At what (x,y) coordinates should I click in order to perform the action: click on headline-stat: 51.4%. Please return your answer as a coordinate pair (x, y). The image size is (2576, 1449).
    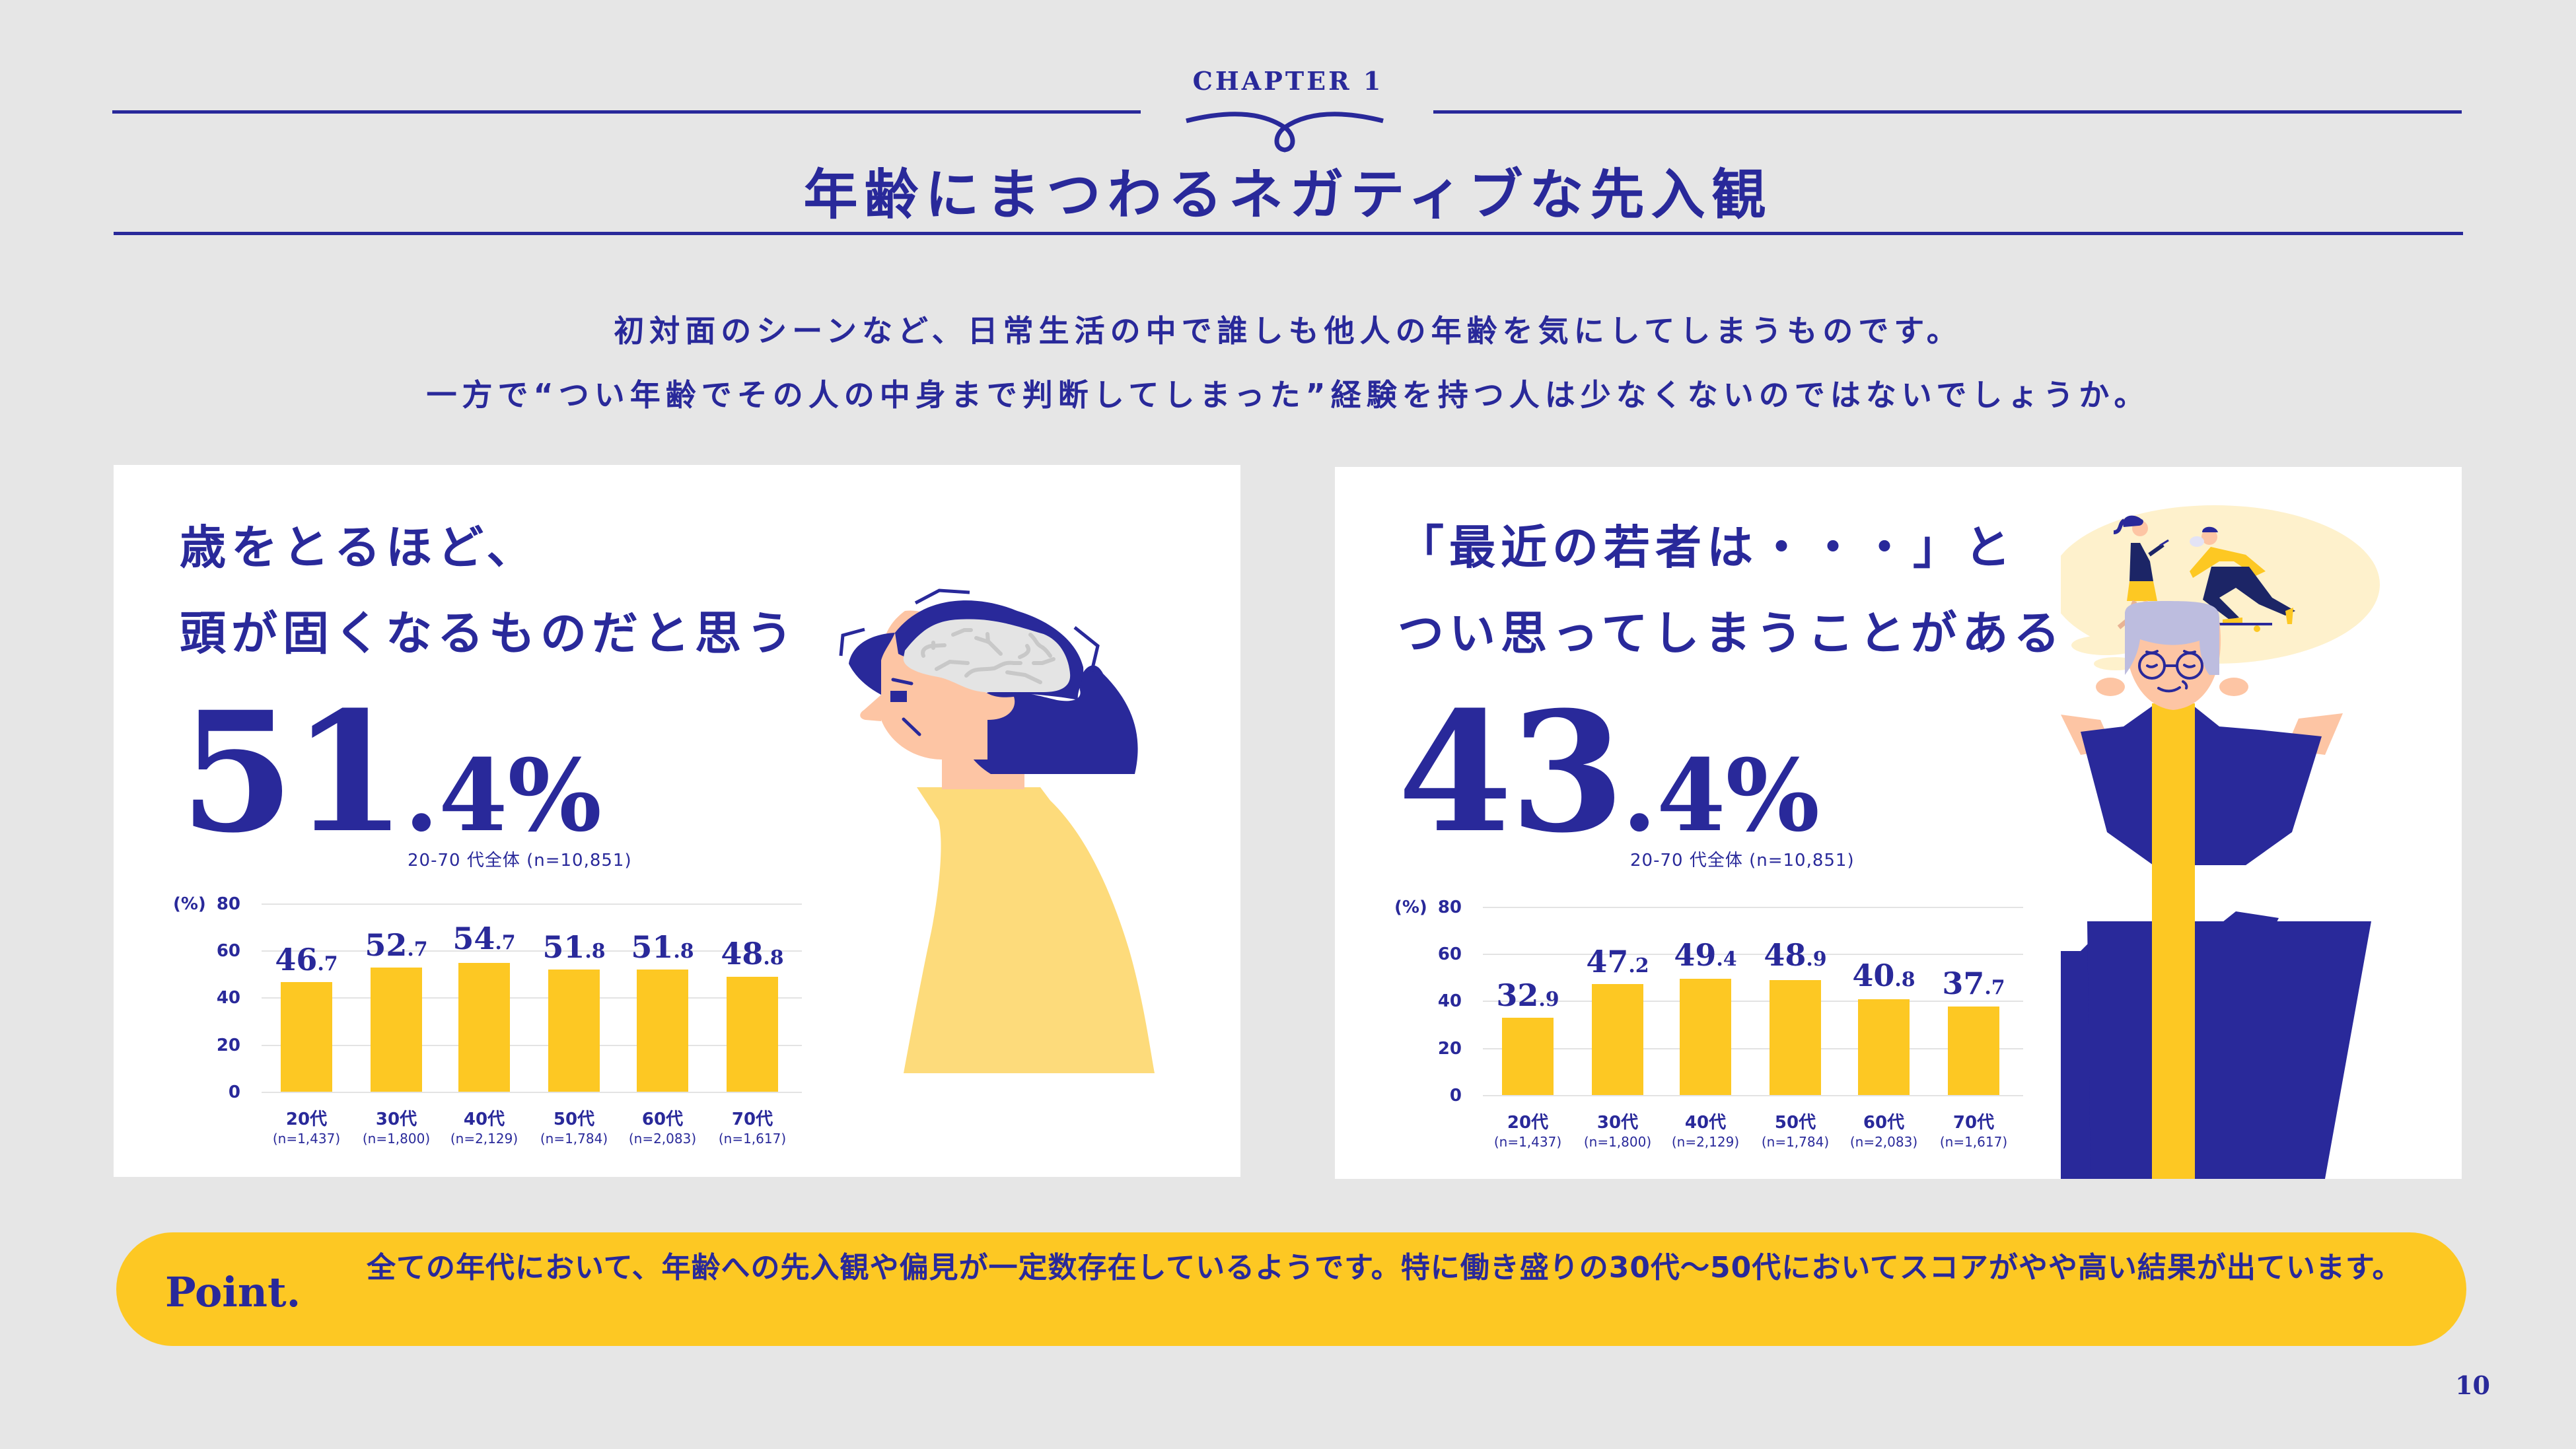
    Looking at the image, I should click on (391, 772).